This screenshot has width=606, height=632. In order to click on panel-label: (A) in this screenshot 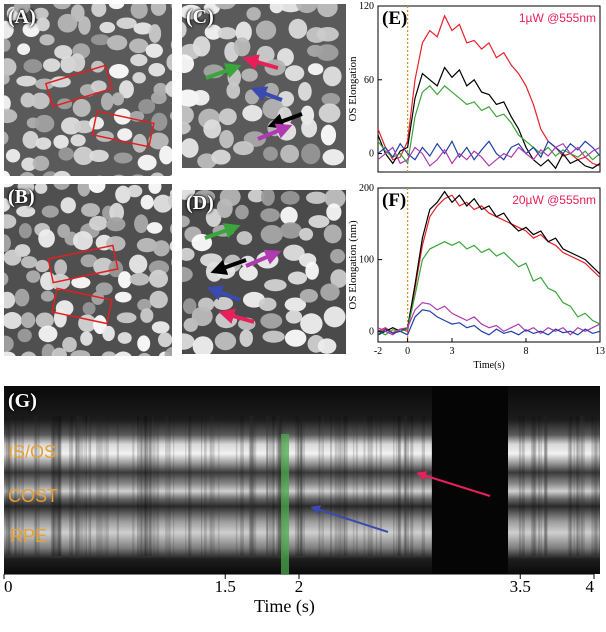, I will do `click(22, 17)`.